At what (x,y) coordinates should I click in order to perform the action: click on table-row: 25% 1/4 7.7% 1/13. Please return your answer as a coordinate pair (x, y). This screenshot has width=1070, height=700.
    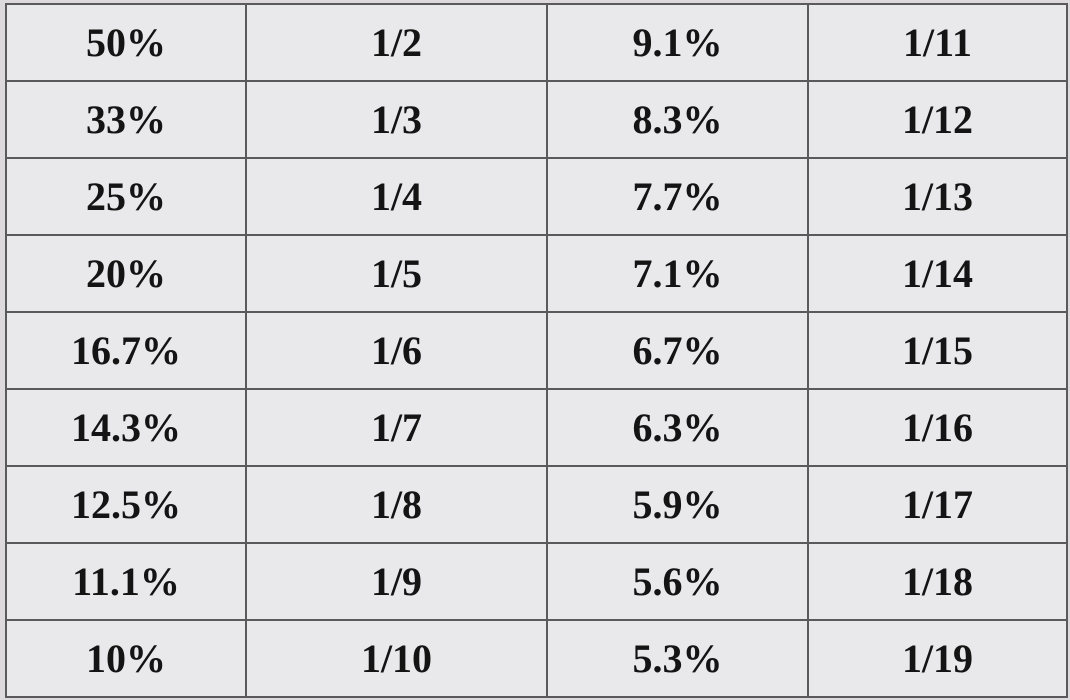
    Looking at the image, I should click on (536, 196).